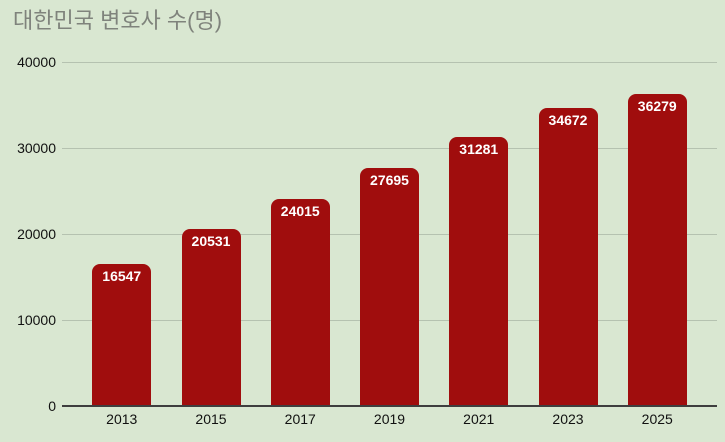  What do you see at coordinates (118, 20) in the screenshot?
I see `chart-title: 대한민국 변호사 수(명)` at bounding box center [118, 20].